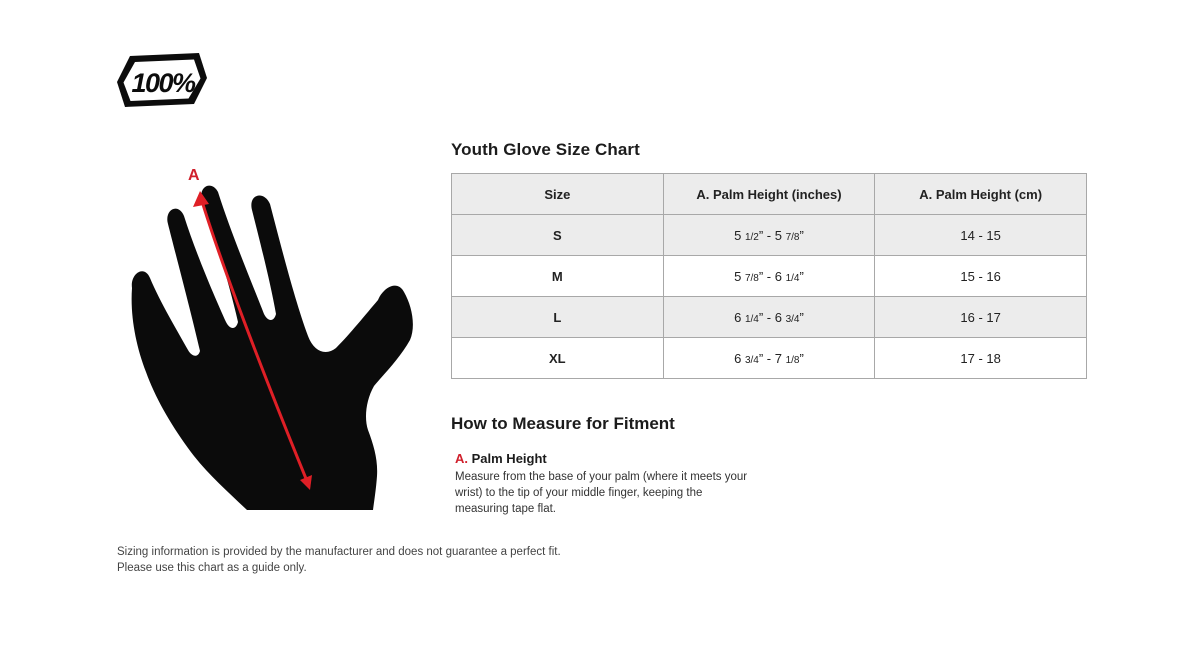  What do you see at coordinates (980, 235) in the screenshot?
I see `palm-height-cm-cell: 14 - 15` at bounding box center [980, 235].